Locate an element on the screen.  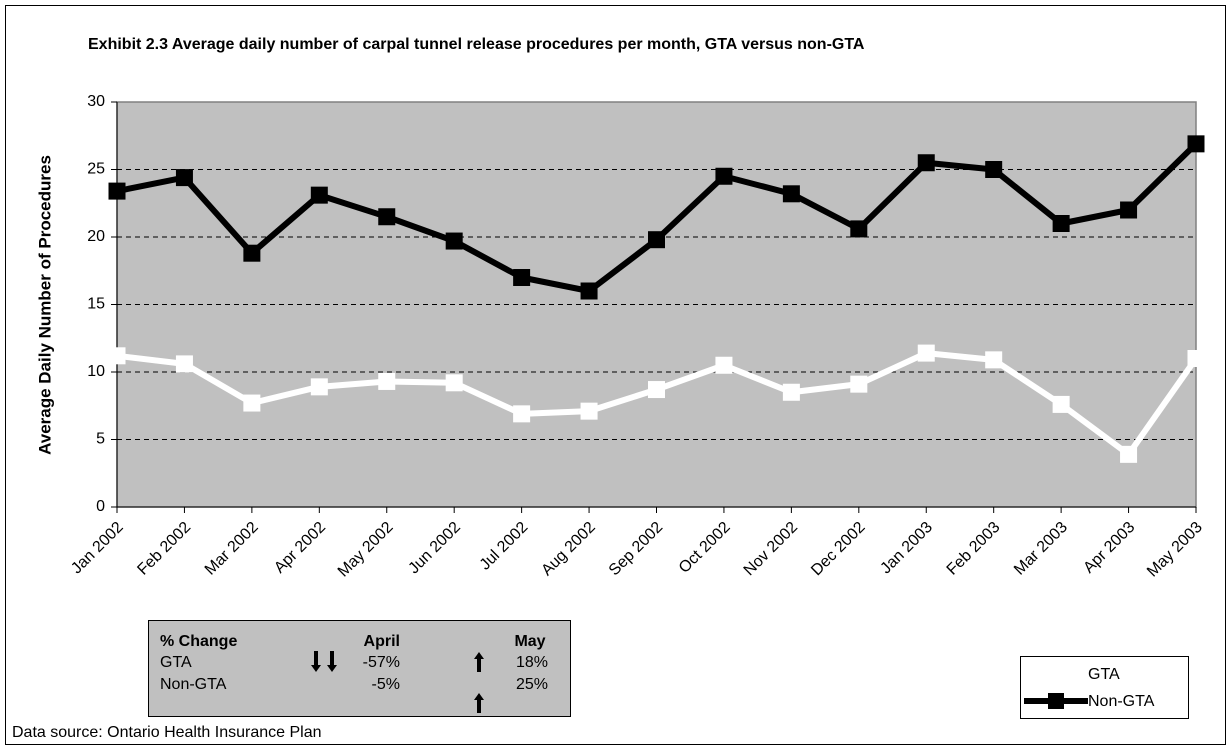
table-cell: -57% is located at coordinates (381, 662).